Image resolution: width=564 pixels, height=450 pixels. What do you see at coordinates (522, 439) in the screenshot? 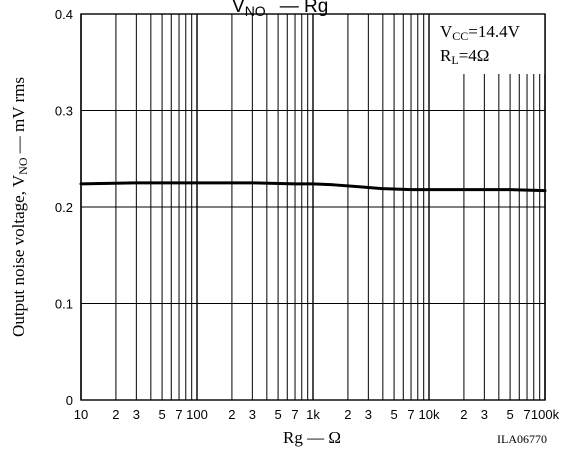
I see `figure-code: ILA06770` at bounding box center [522, 439].